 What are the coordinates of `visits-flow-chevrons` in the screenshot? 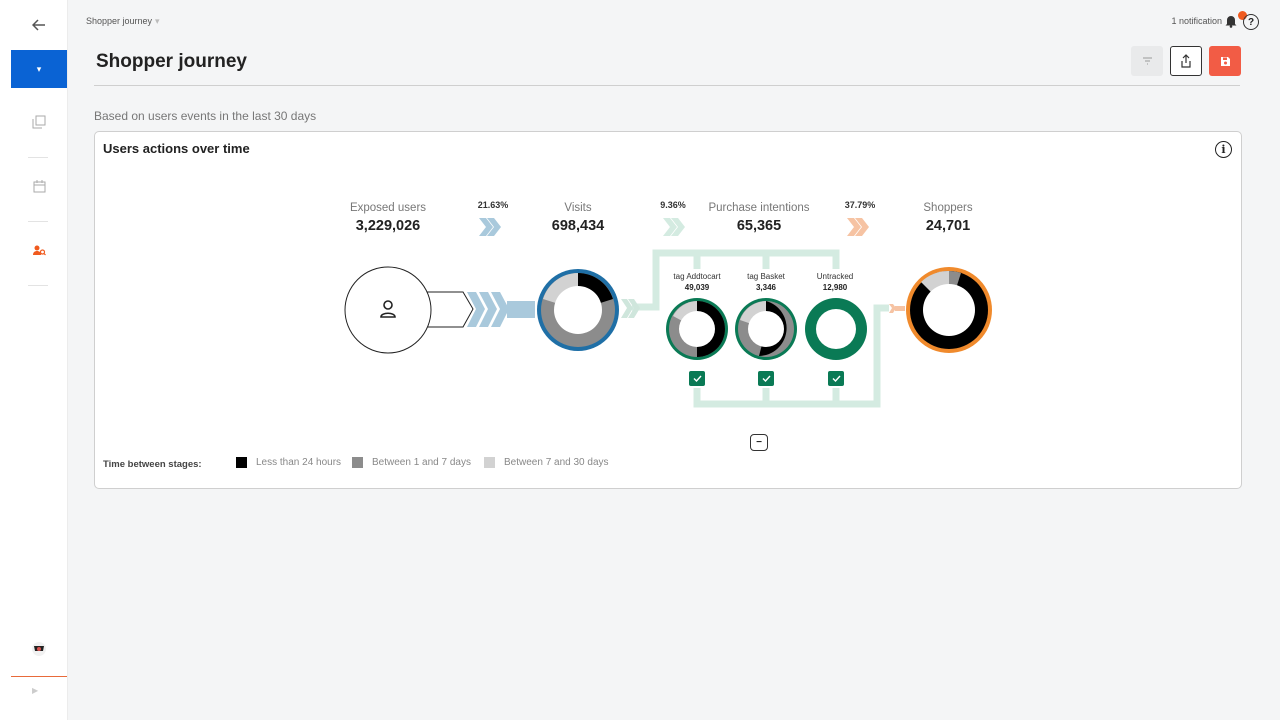 It's located at (501, 309).